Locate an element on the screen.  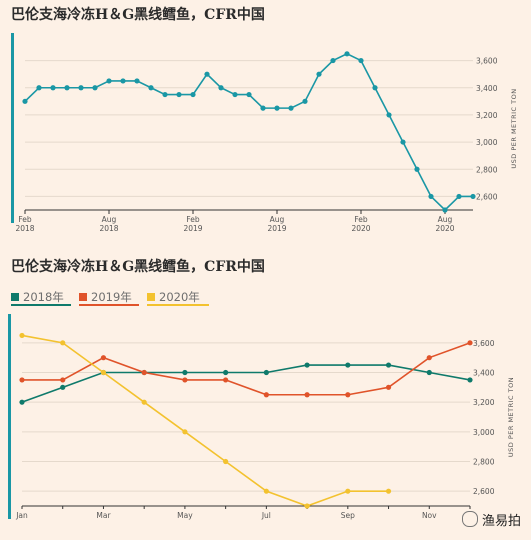
chart-1-y-tick-label-3400: 3,400 is located at coordinates (487, 88).